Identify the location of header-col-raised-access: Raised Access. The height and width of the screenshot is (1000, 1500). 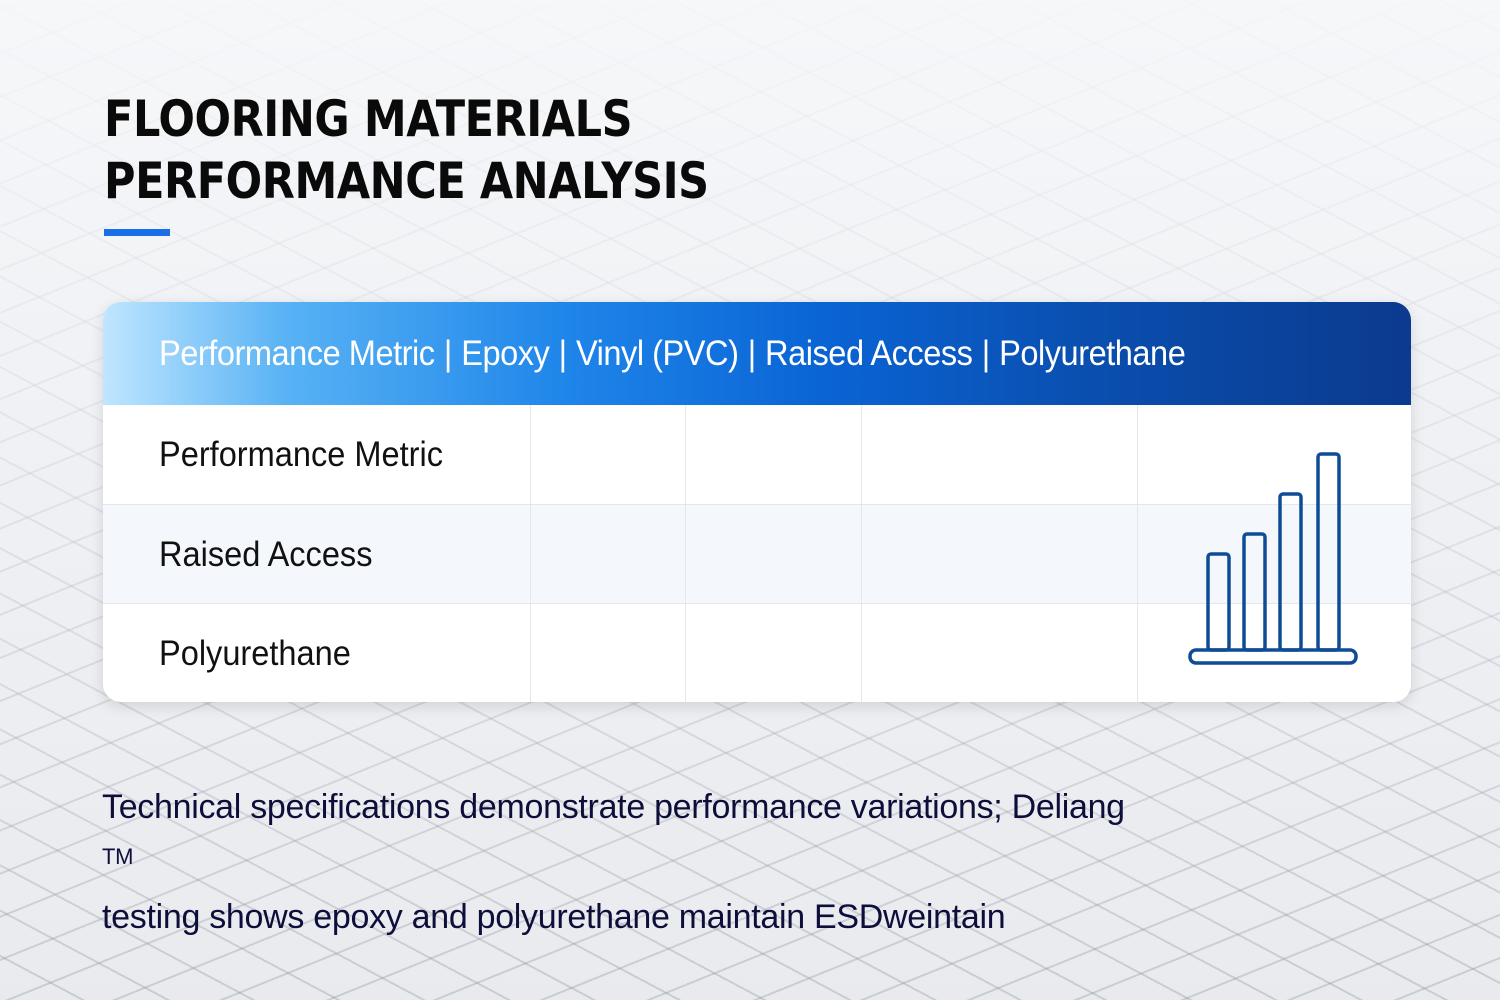
(869, 353).